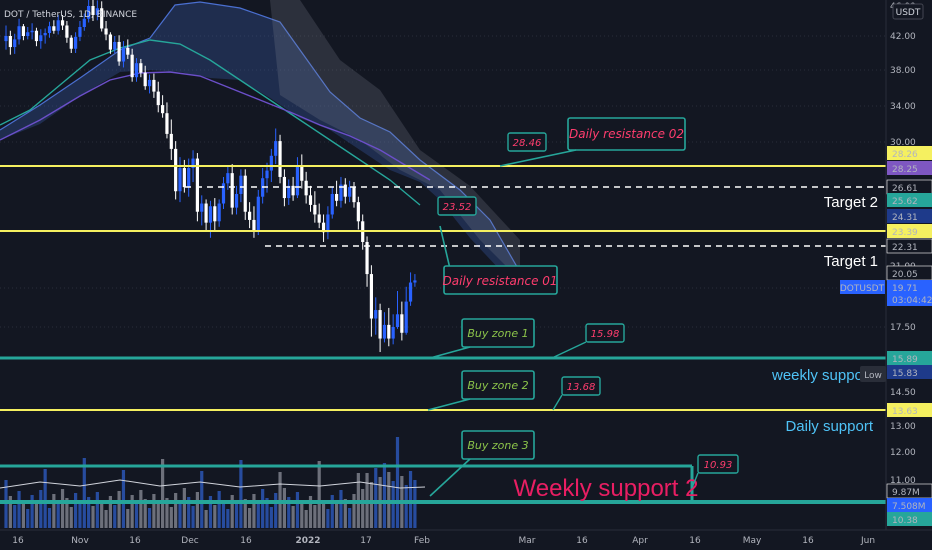  What do you see at coordinates (829, 426) in the screenshot?
I see `daily-support-label: Daily support` at bounding box center [829, 426].